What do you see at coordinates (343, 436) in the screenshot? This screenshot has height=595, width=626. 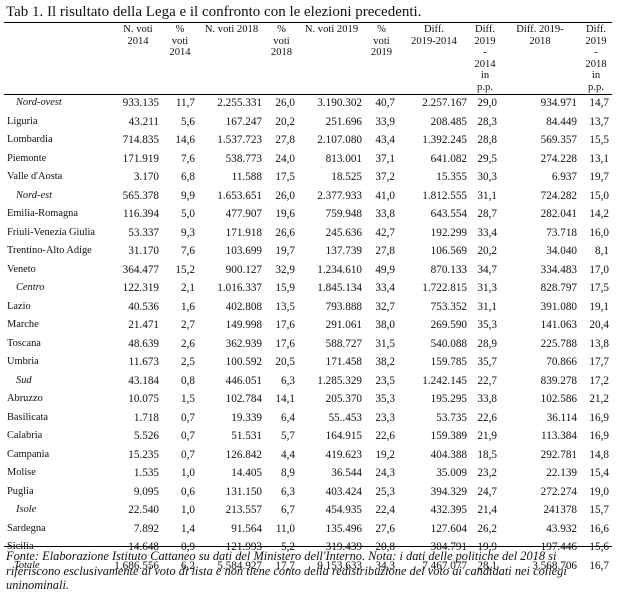 I see `table-cell: 164.915` at bounding box center [343, 436].